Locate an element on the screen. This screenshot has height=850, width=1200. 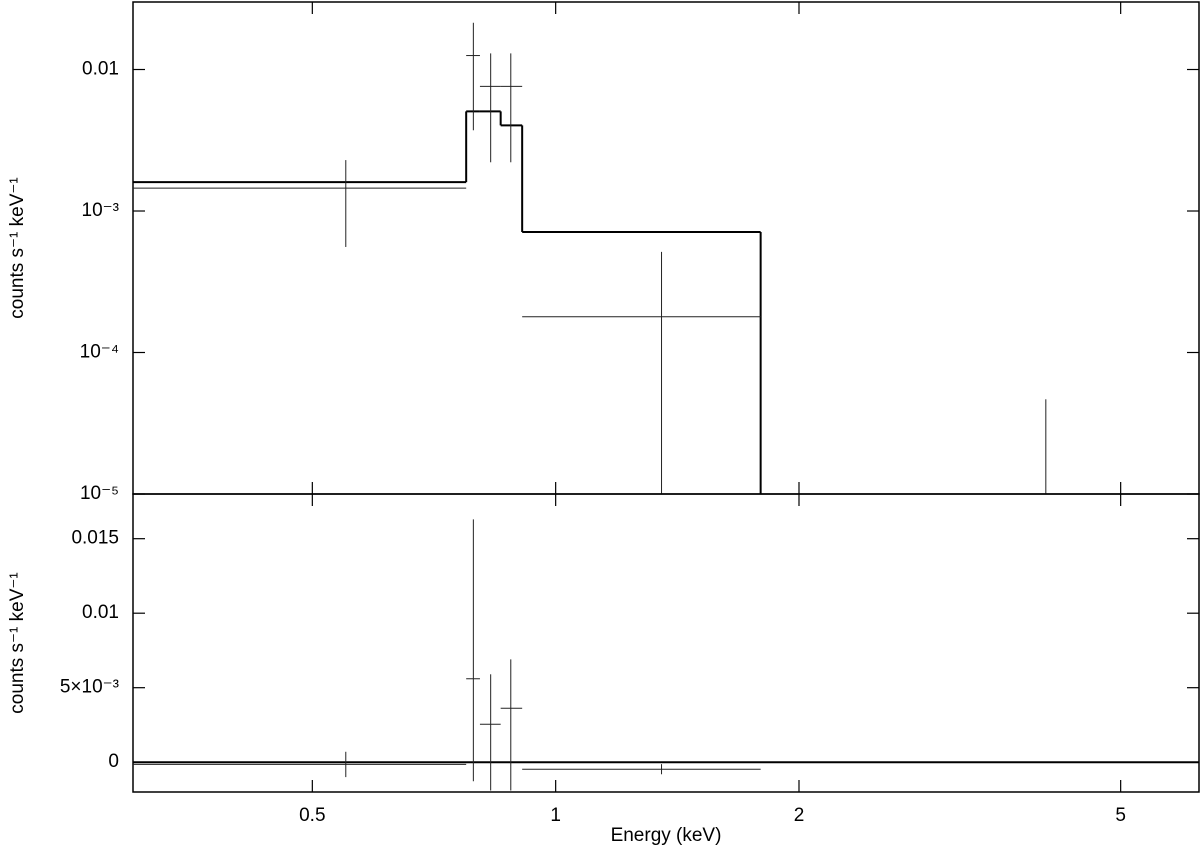
y-tick-label: 10⁻³ is located at coordinates (101, 210).